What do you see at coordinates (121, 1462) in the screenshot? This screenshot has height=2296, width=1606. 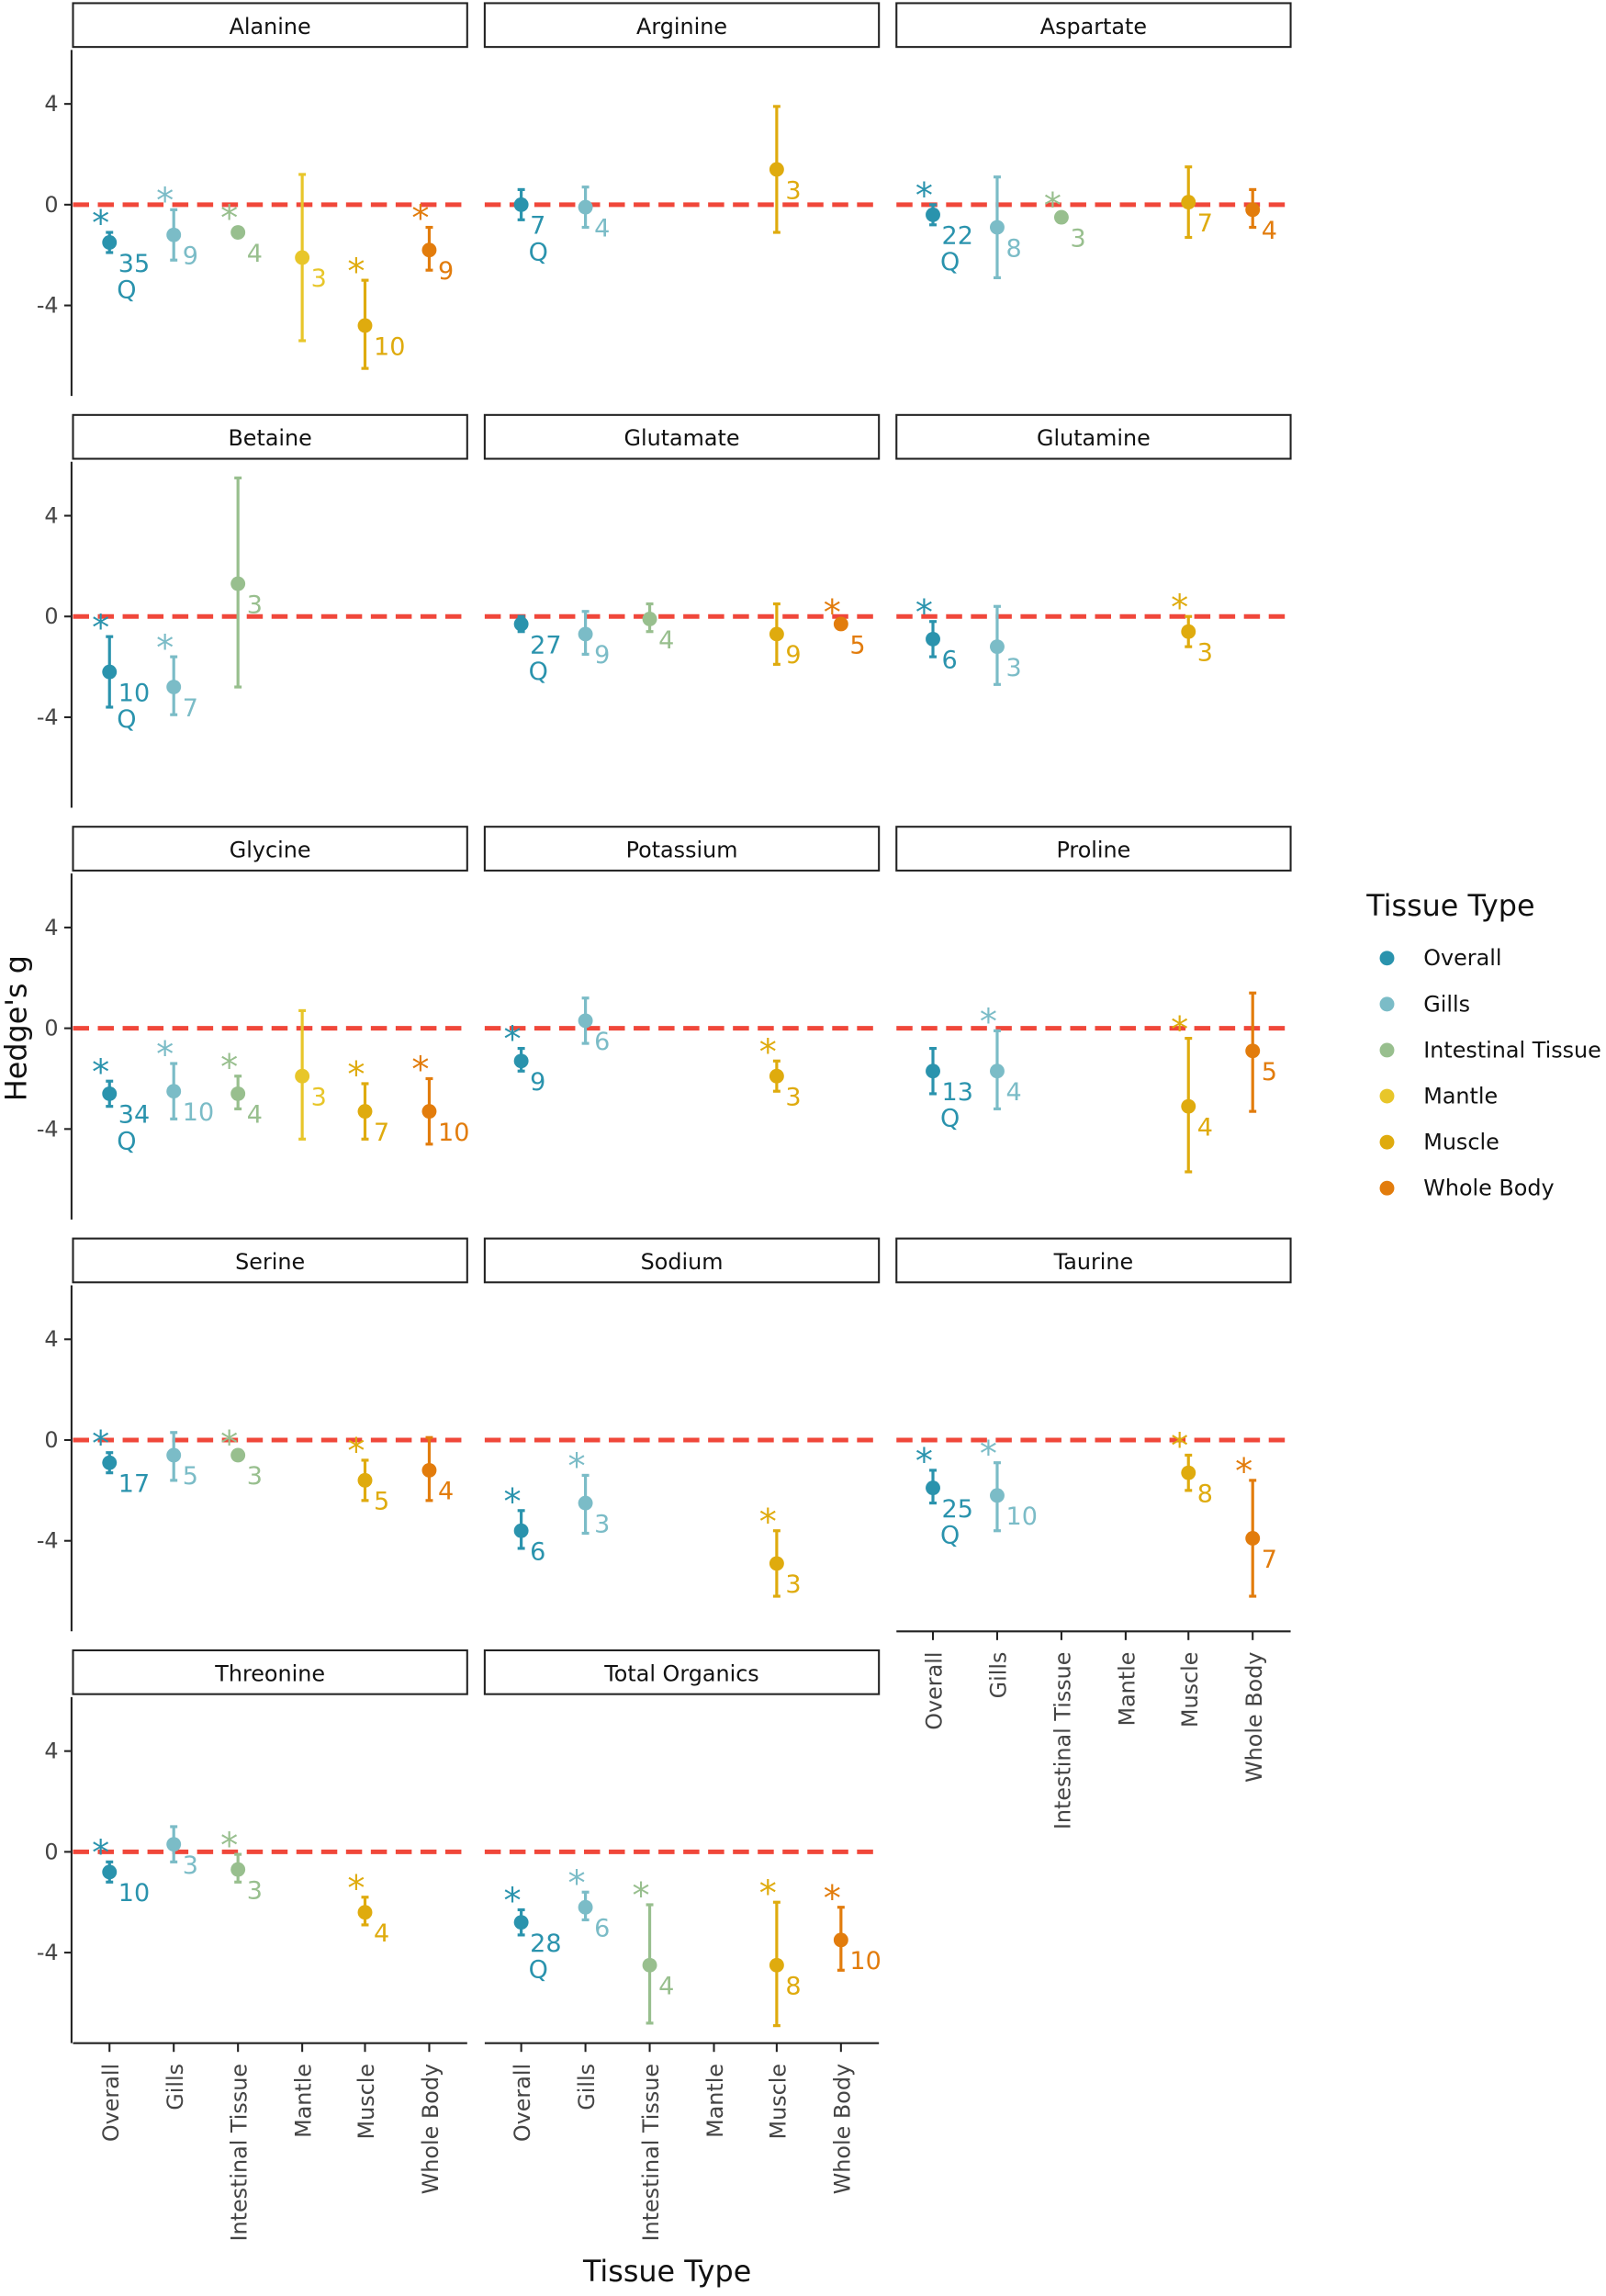 I see `data-point-overall: 17 *` at bounding box center [121, 1462].